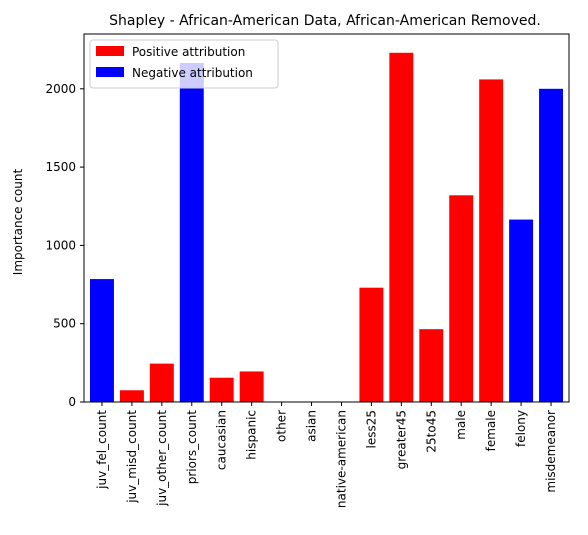  Describe the element at coordinates (461, 425) in the screenshot. I see `x-tick-label: male` at that location.